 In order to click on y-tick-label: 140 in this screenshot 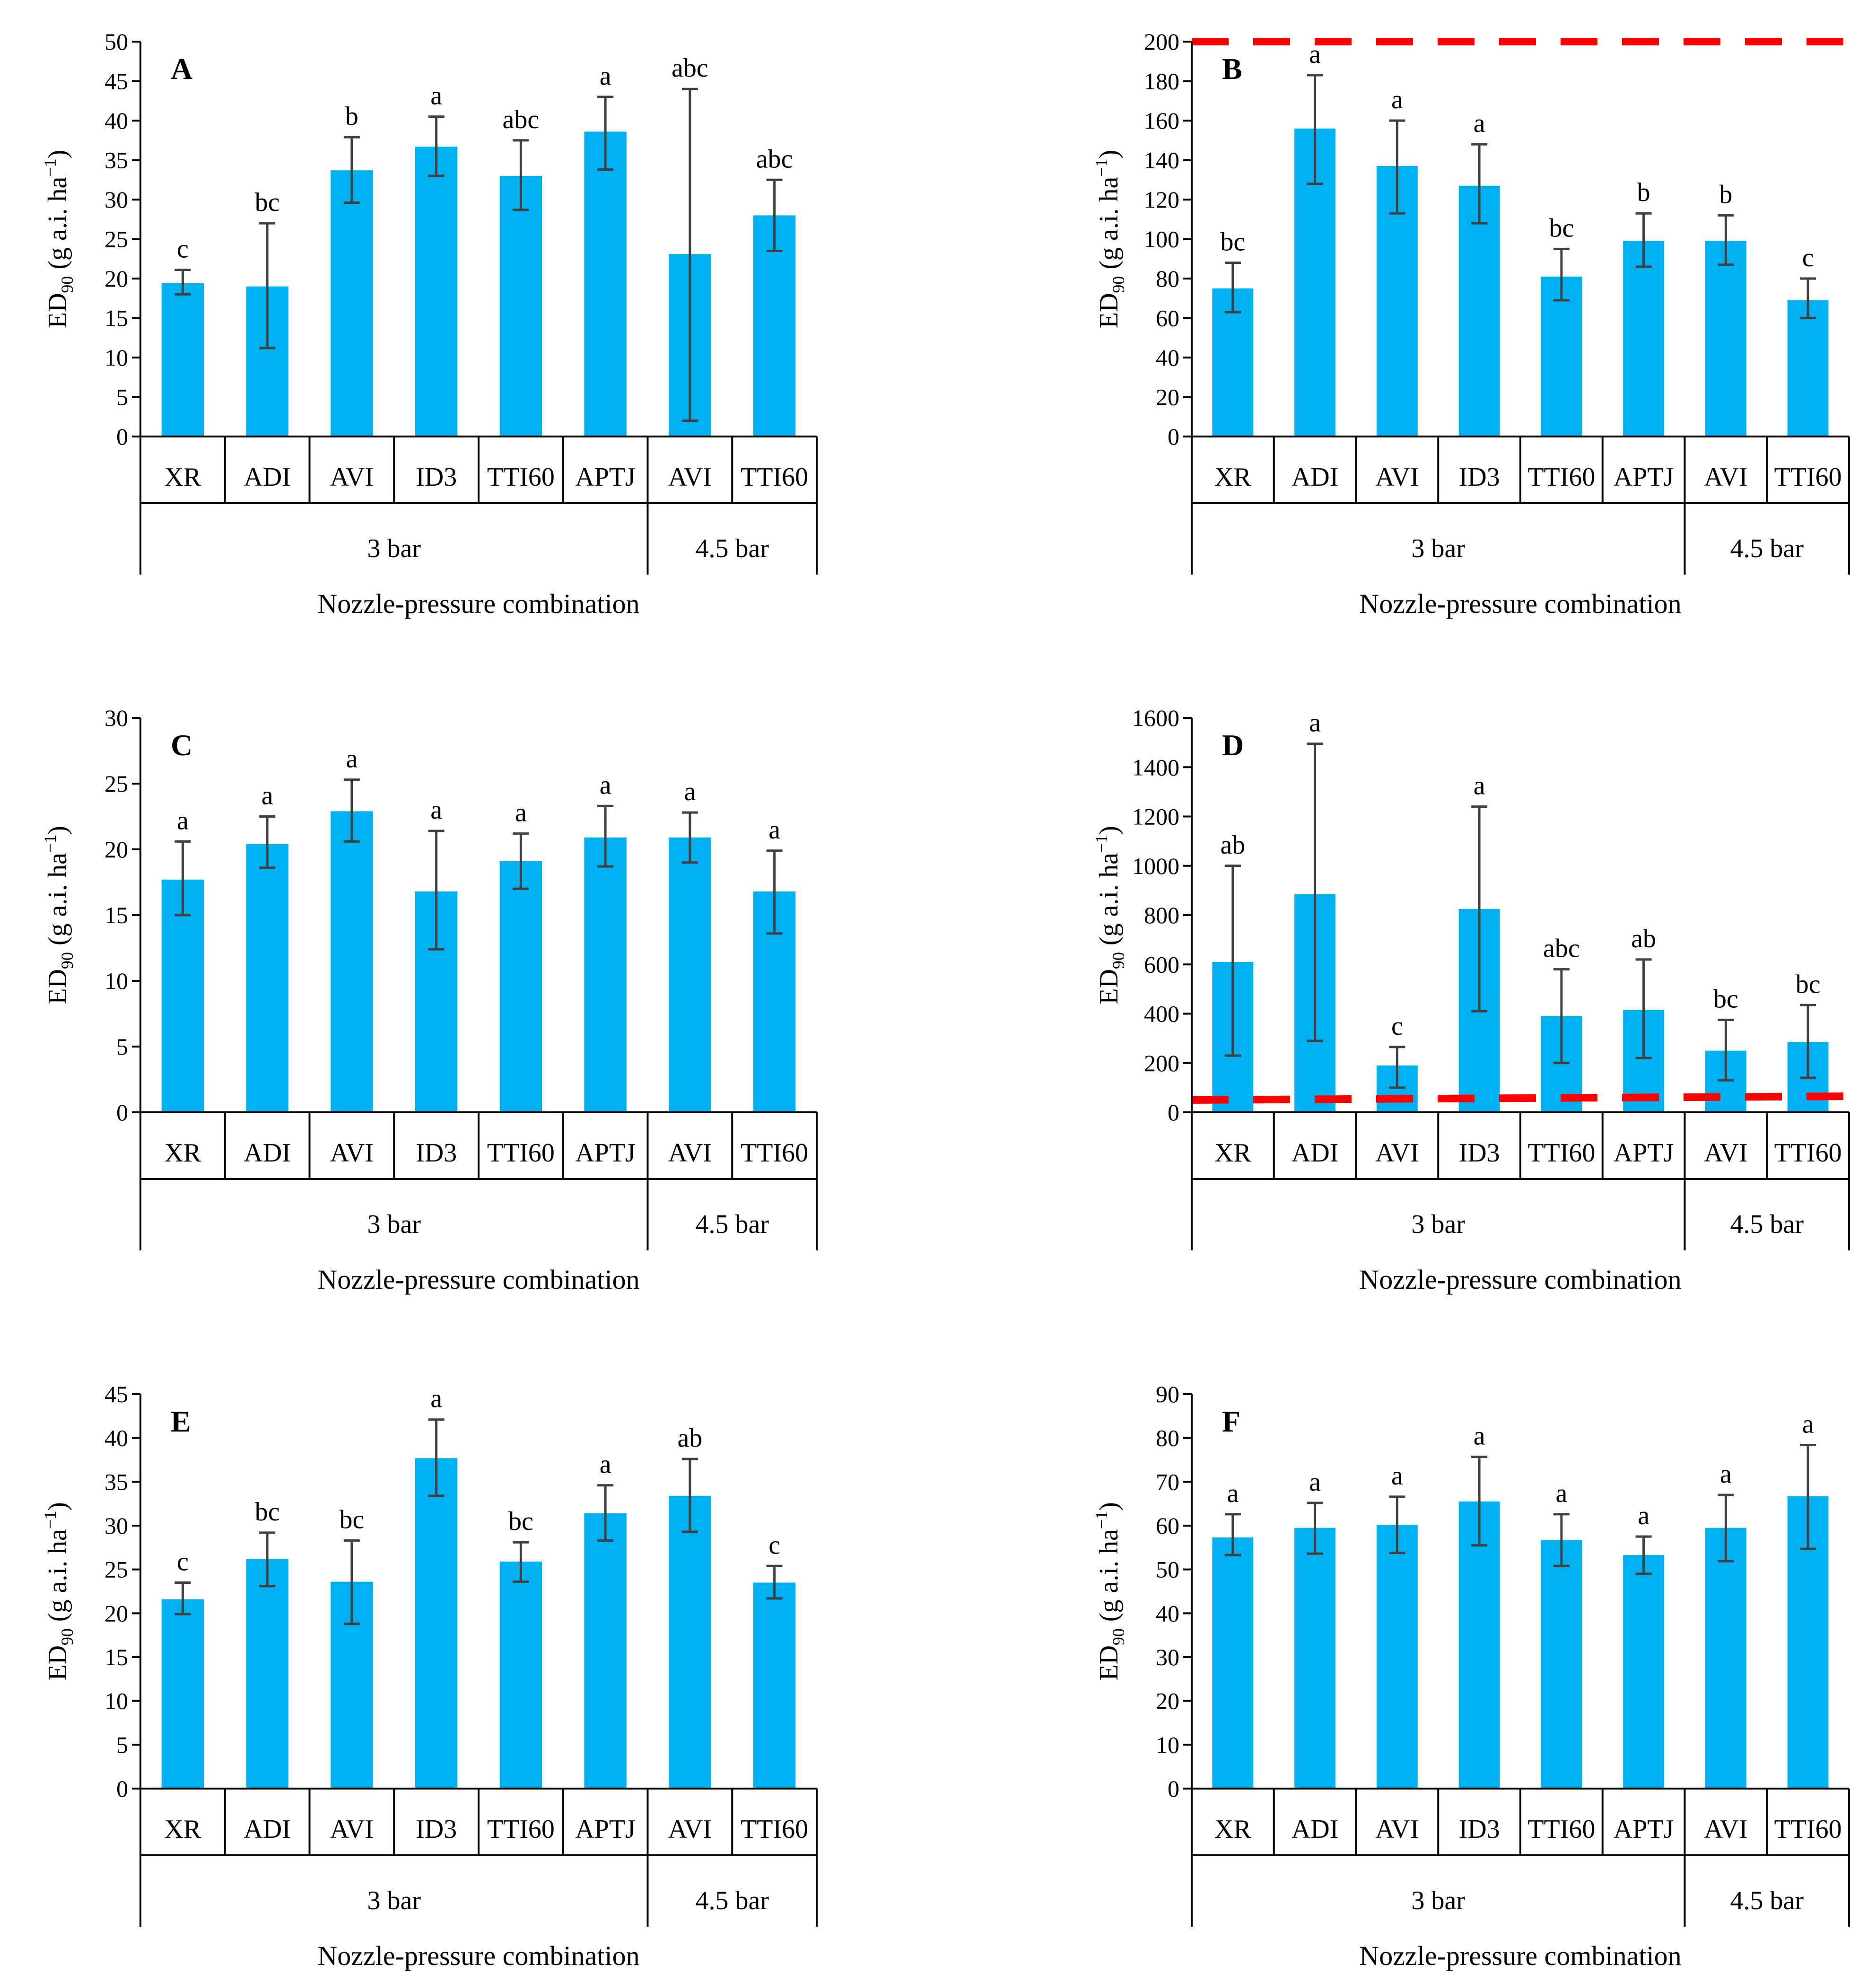, I will do `click(1162, 161)`.